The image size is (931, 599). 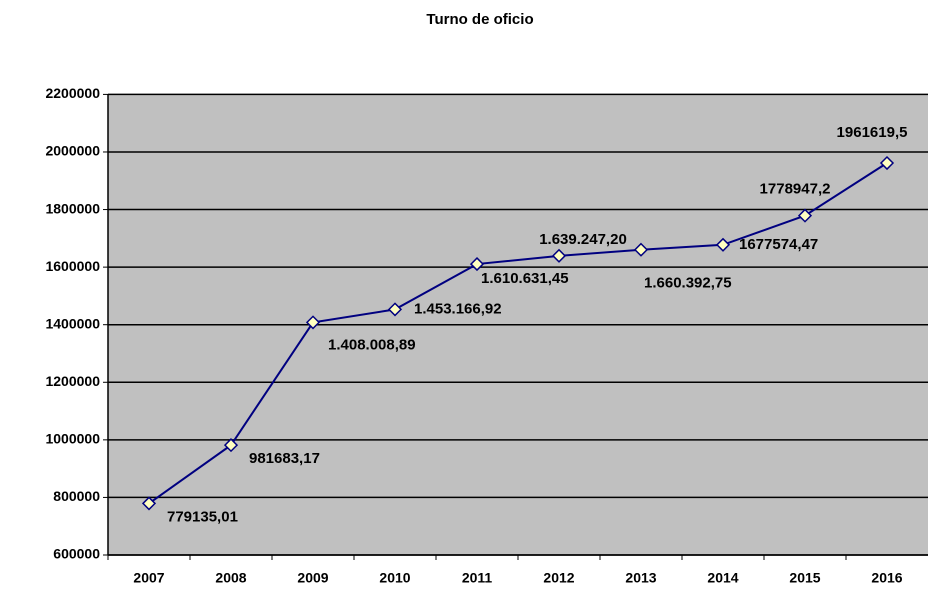 What do you see at coordinates (202, 516) in the screenshot?
I see `data-label: 779135,01` at bounding box center [202, 516].